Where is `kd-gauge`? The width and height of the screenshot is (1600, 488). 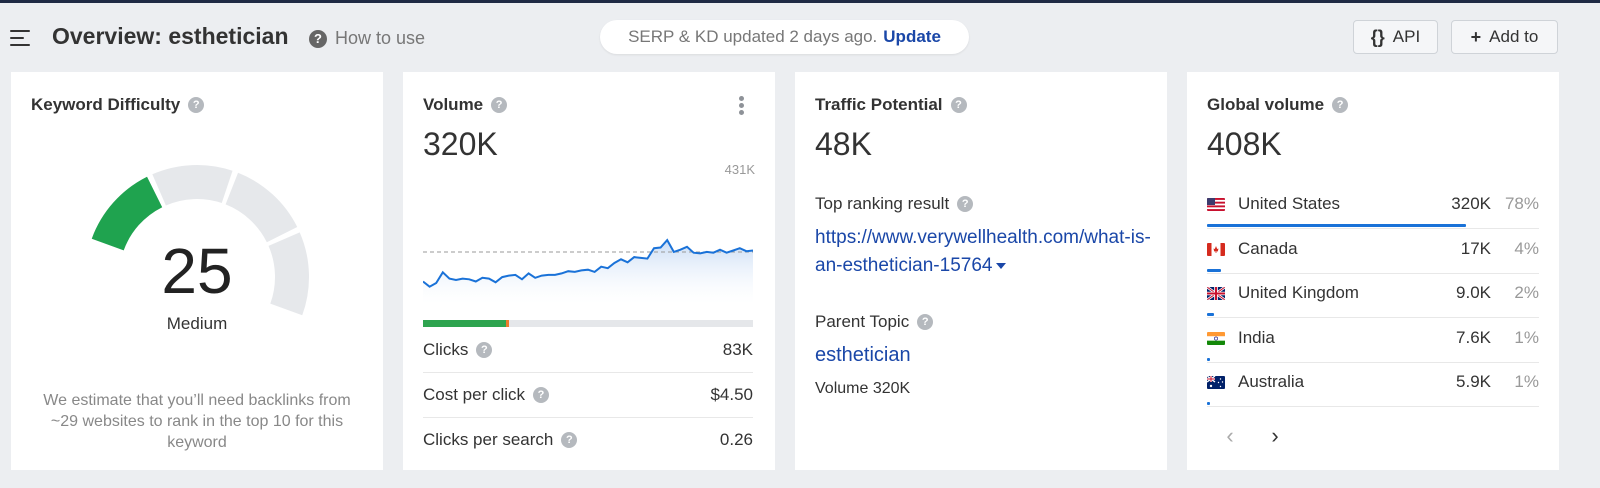
kd-gauge is located at coordinates (200, 240).